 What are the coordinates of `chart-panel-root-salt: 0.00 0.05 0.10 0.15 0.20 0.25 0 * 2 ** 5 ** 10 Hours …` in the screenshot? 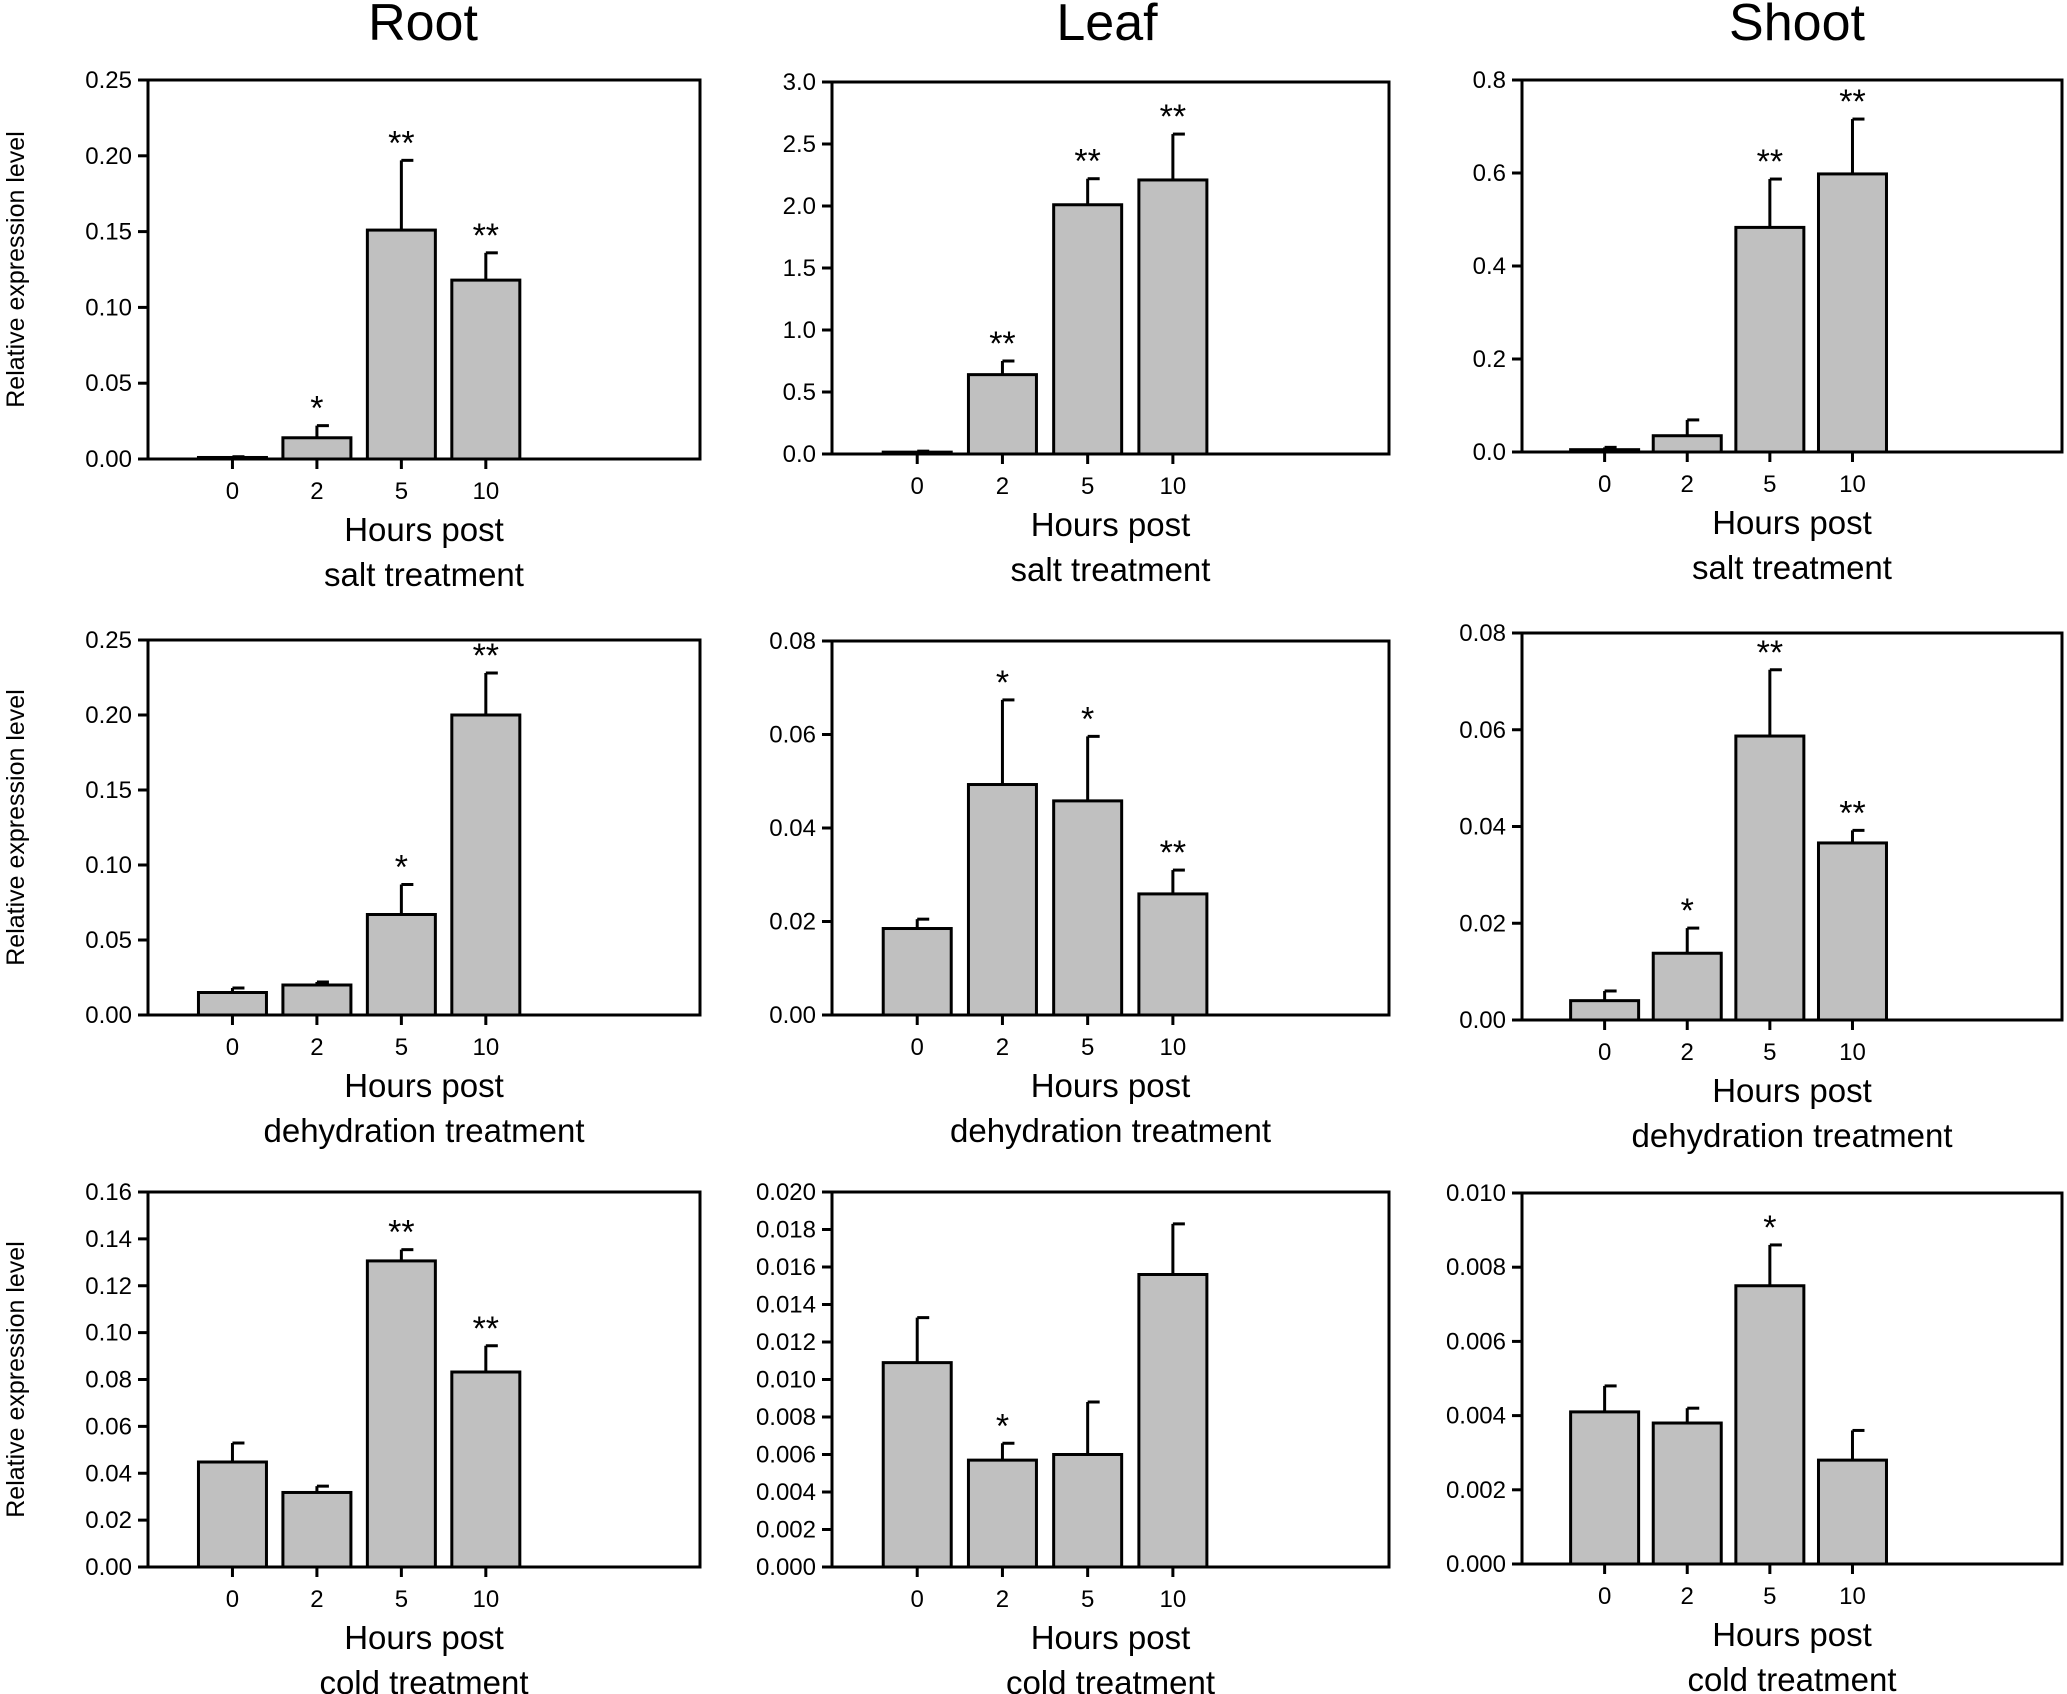 It's located at (352, 330).